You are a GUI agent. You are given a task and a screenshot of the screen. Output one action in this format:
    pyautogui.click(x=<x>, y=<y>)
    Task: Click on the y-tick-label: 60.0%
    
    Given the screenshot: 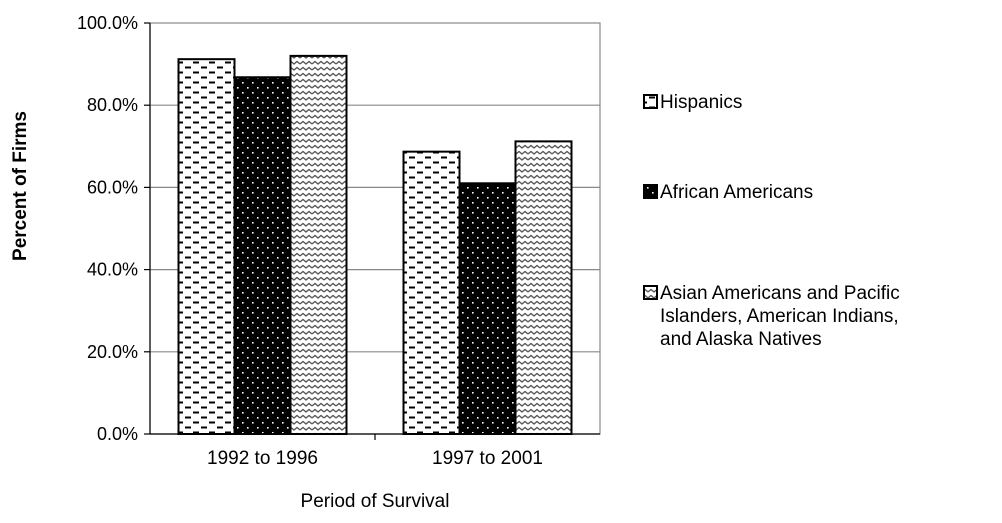 What is the action you would take?
    pyautogui.click(x=112, y=187)
    